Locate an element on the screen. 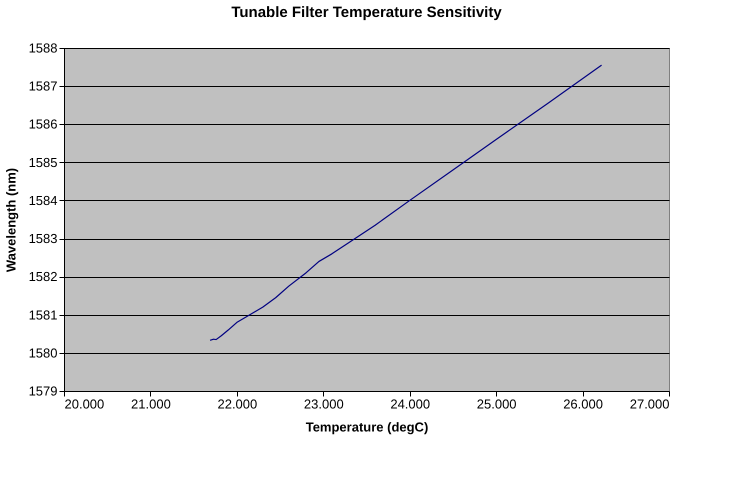 This screenshot has height=497, width=732. chart-title: Tunable Filter Temperature Sensitivity is located at coordinates (366, 12).